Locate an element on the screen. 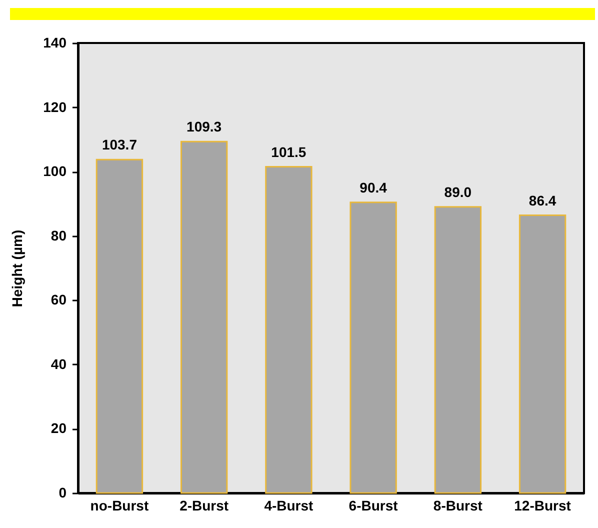 This screenshot has width=598, height=528. y-tick-label: 20 is located at coordinates (58, 428).